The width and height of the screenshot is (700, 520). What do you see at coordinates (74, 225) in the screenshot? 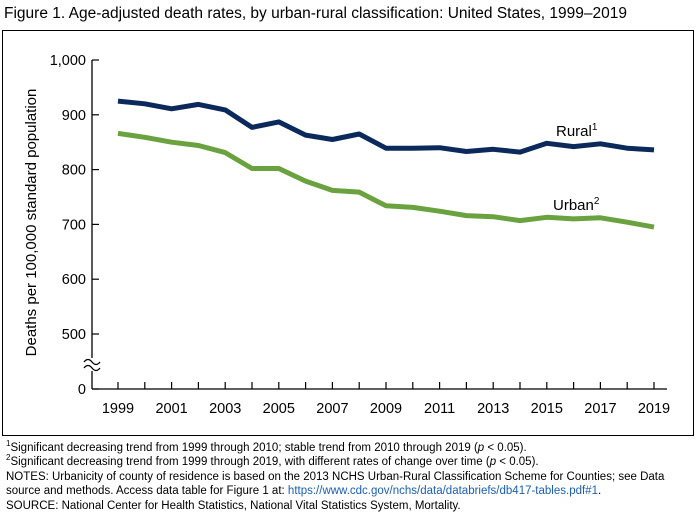
I see `y-tick-label: 700` at bounding box center [74, 225].